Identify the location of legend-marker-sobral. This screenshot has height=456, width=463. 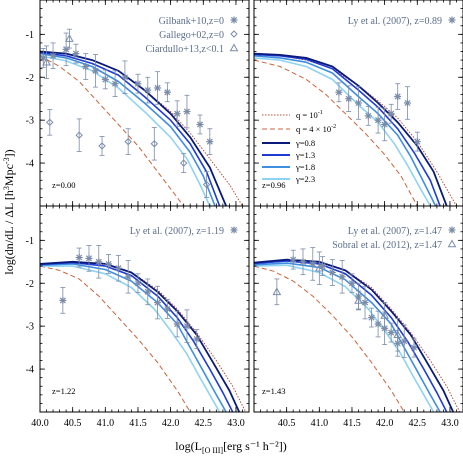
(452, 243).